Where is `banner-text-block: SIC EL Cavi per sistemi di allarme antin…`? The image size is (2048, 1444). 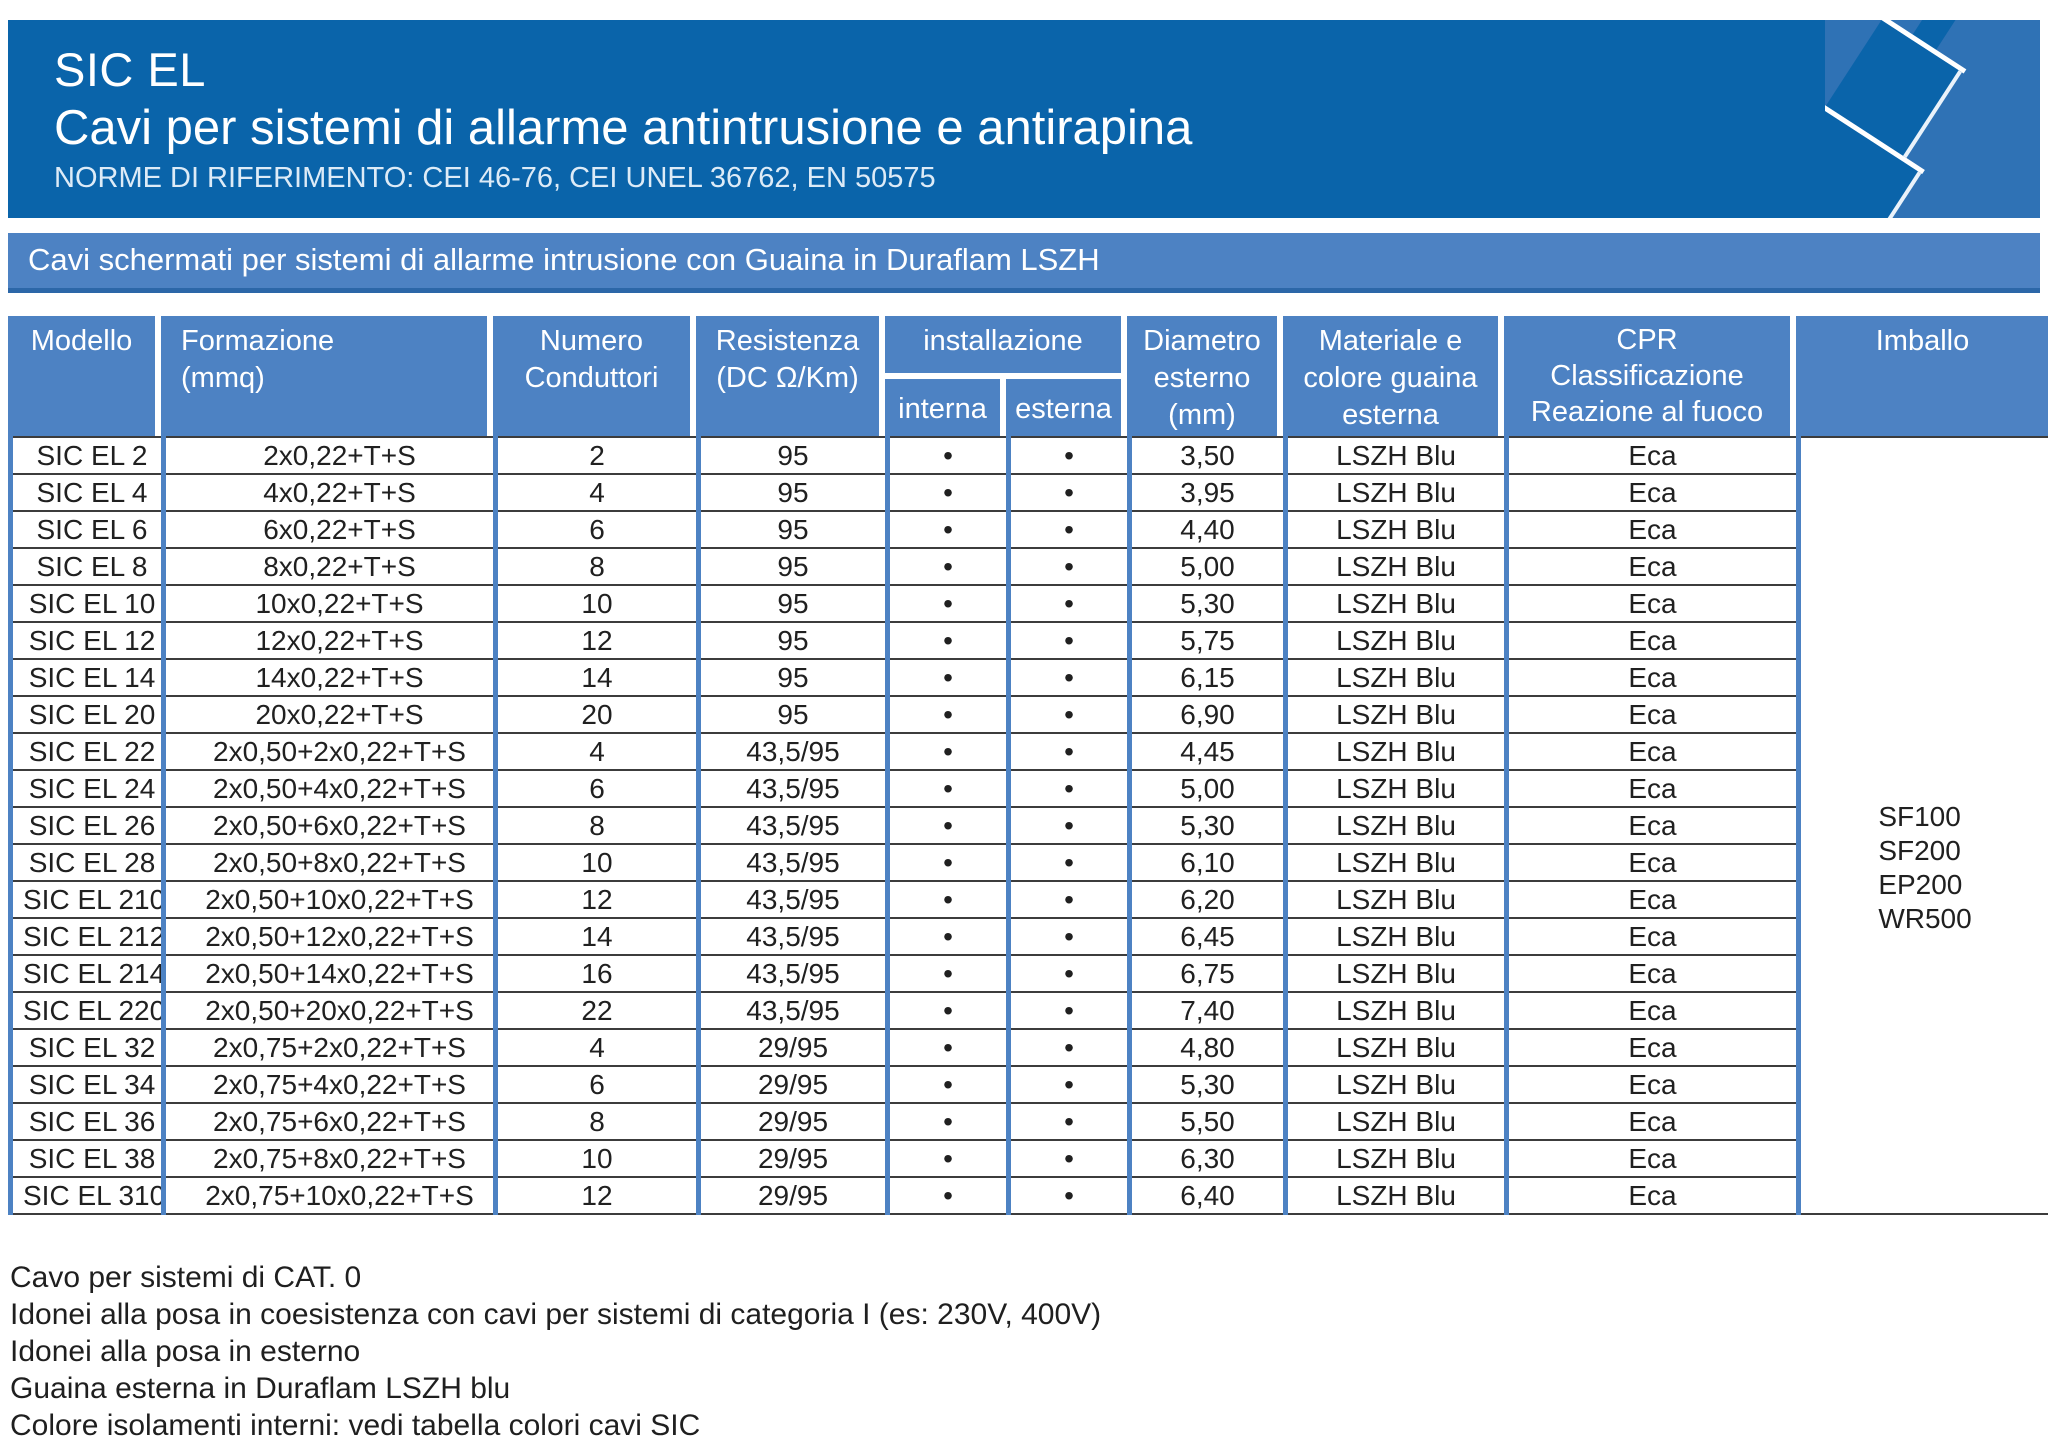 banner-text-block: SIC EL Cavi per sistemi di allarme antin… is located at coordinates (1024, 108).